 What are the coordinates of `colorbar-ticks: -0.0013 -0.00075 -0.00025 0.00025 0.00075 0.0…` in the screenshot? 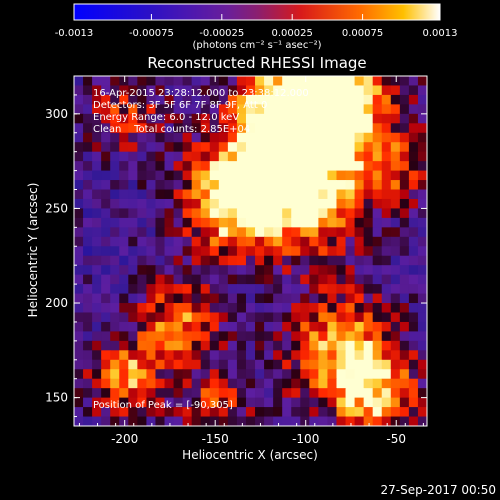 It's located at (256, 26).